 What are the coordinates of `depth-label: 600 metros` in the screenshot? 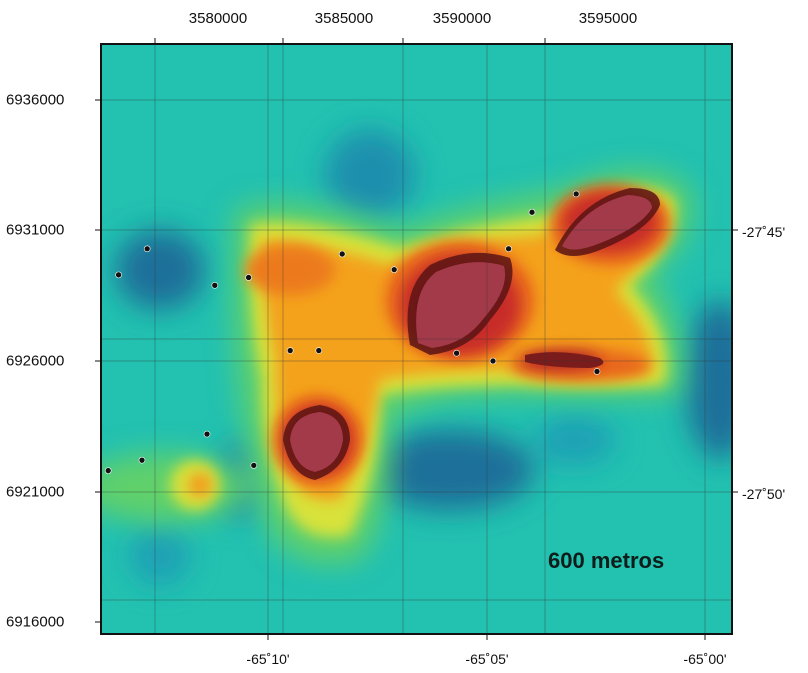 It's located at (606, 560).